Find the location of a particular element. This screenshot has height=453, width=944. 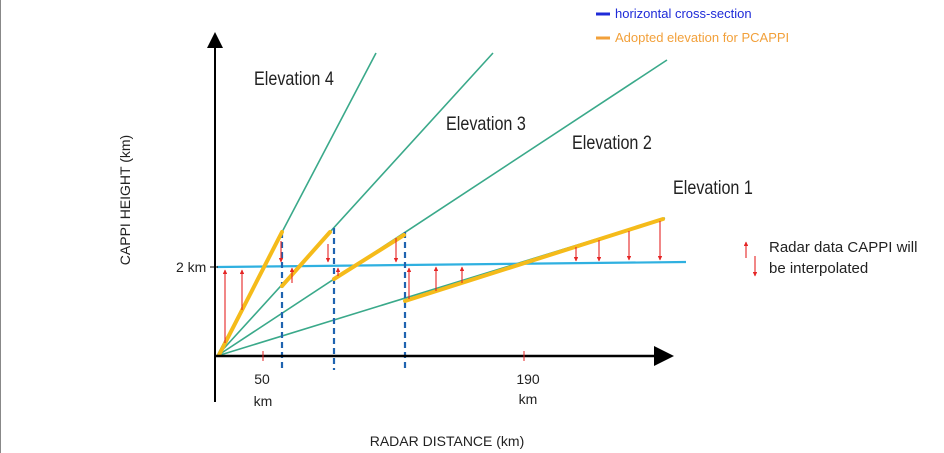

y-axis-label: CAPPI HEIGHT (km) is located at coordinates (125, 200).